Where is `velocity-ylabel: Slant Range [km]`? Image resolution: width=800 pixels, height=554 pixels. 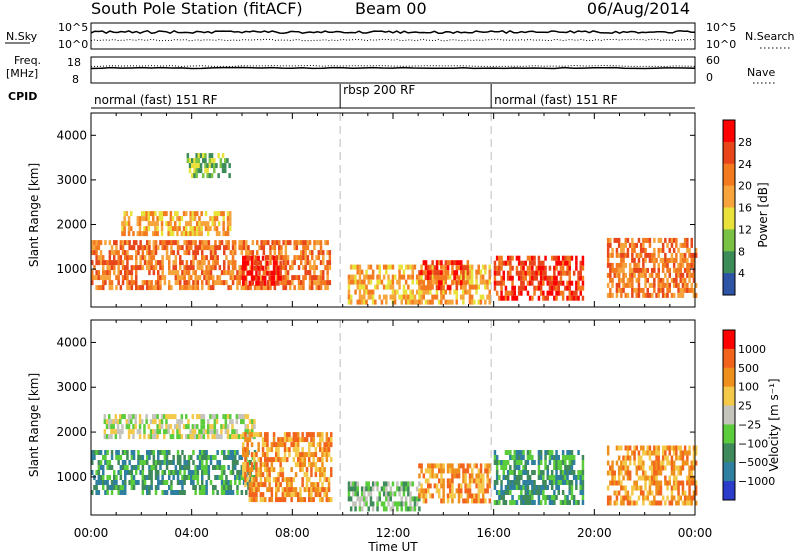 velocity-ylabel: Slant Range [km] is located at coordinates (34, 425).